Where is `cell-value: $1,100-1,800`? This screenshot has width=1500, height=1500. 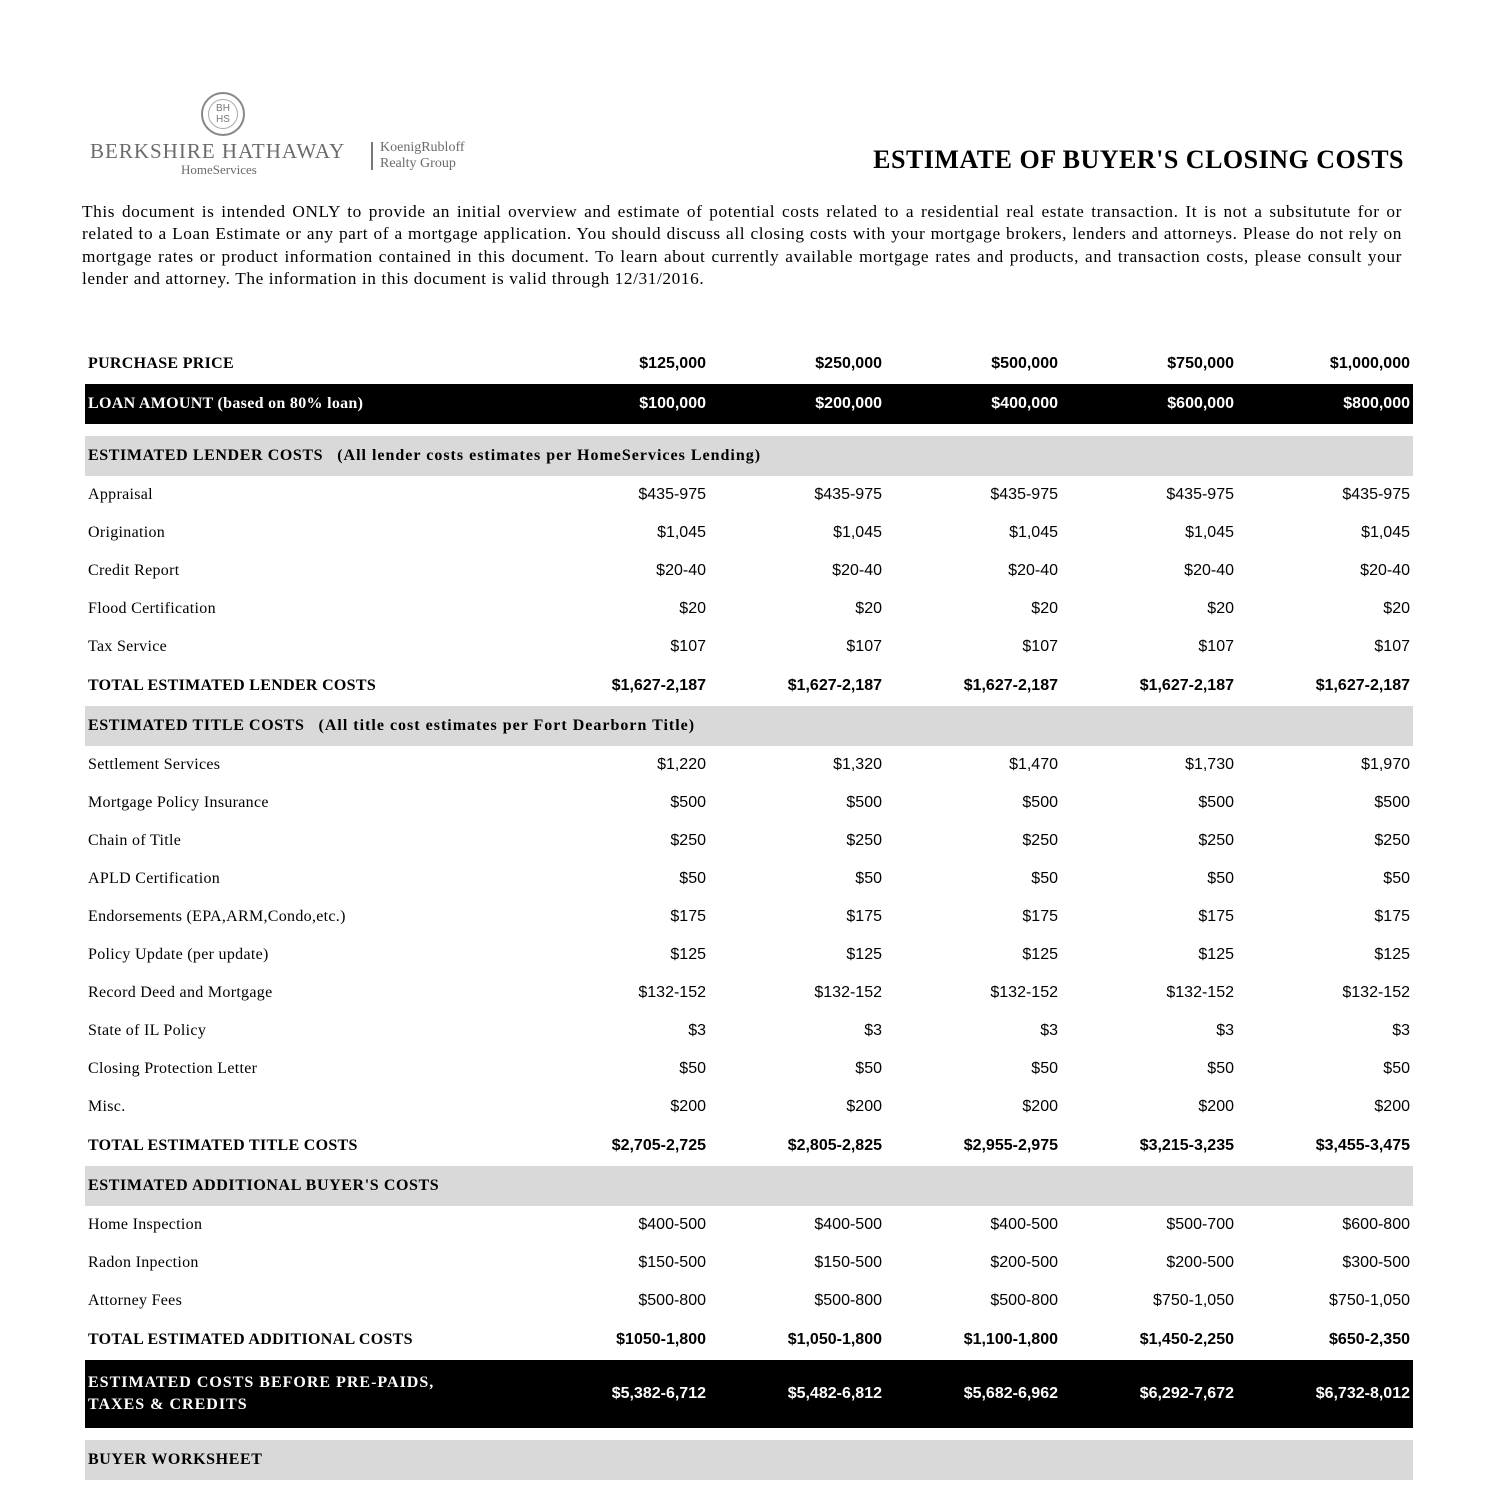
cell-value: $1,100-1,800 is located at coordinates (1010, 1339).